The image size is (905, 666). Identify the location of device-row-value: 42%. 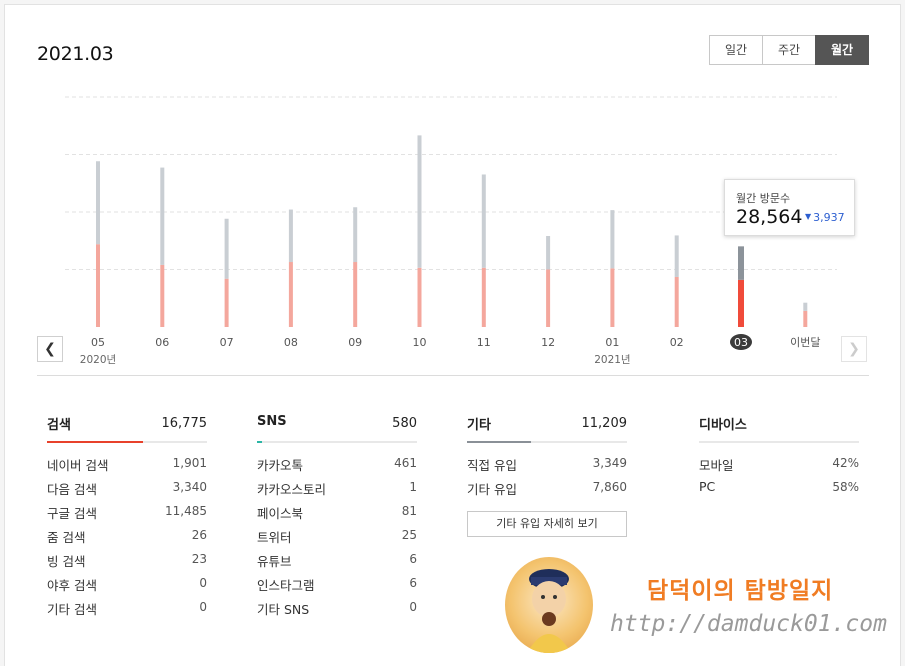
(845, 463).